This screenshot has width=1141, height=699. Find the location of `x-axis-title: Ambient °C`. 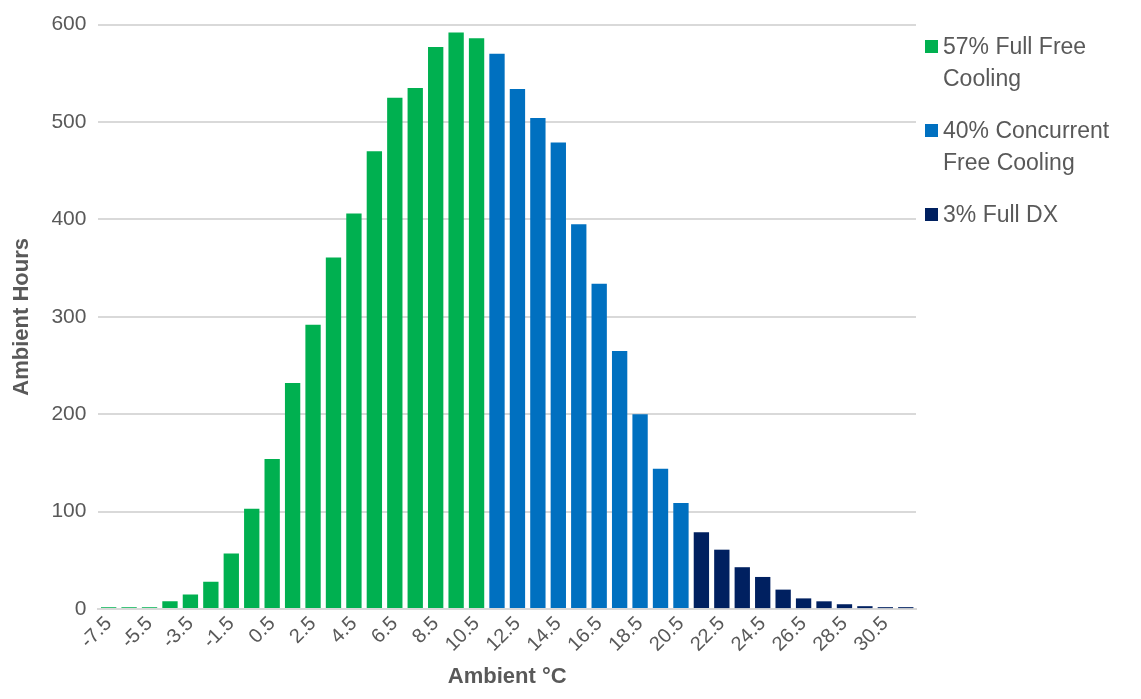

x-axis-title: Ambient °C is located at coordinates (507, 675).